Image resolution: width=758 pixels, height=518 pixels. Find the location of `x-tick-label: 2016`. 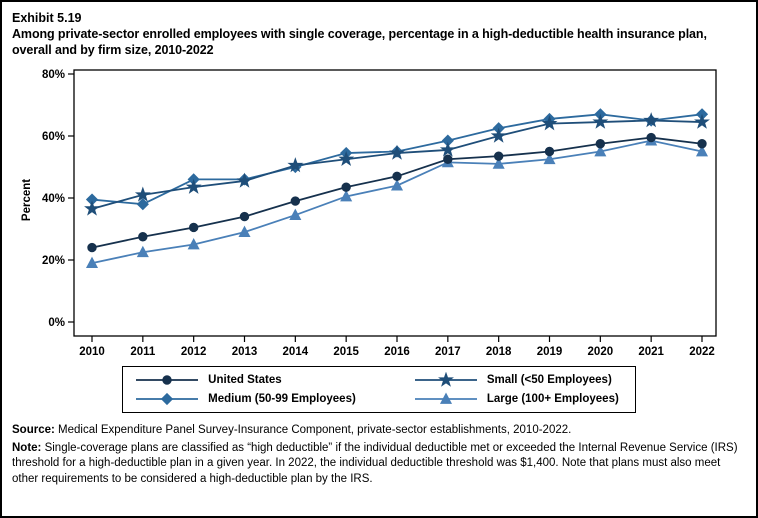

x-tick-label: 2016 is located at coordinates (397, 352).